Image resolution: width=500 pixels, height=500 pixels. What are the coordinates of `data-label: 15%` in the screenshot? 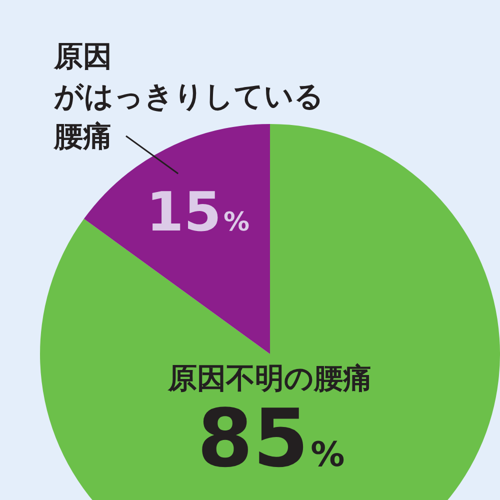 It's located at (198, 212).